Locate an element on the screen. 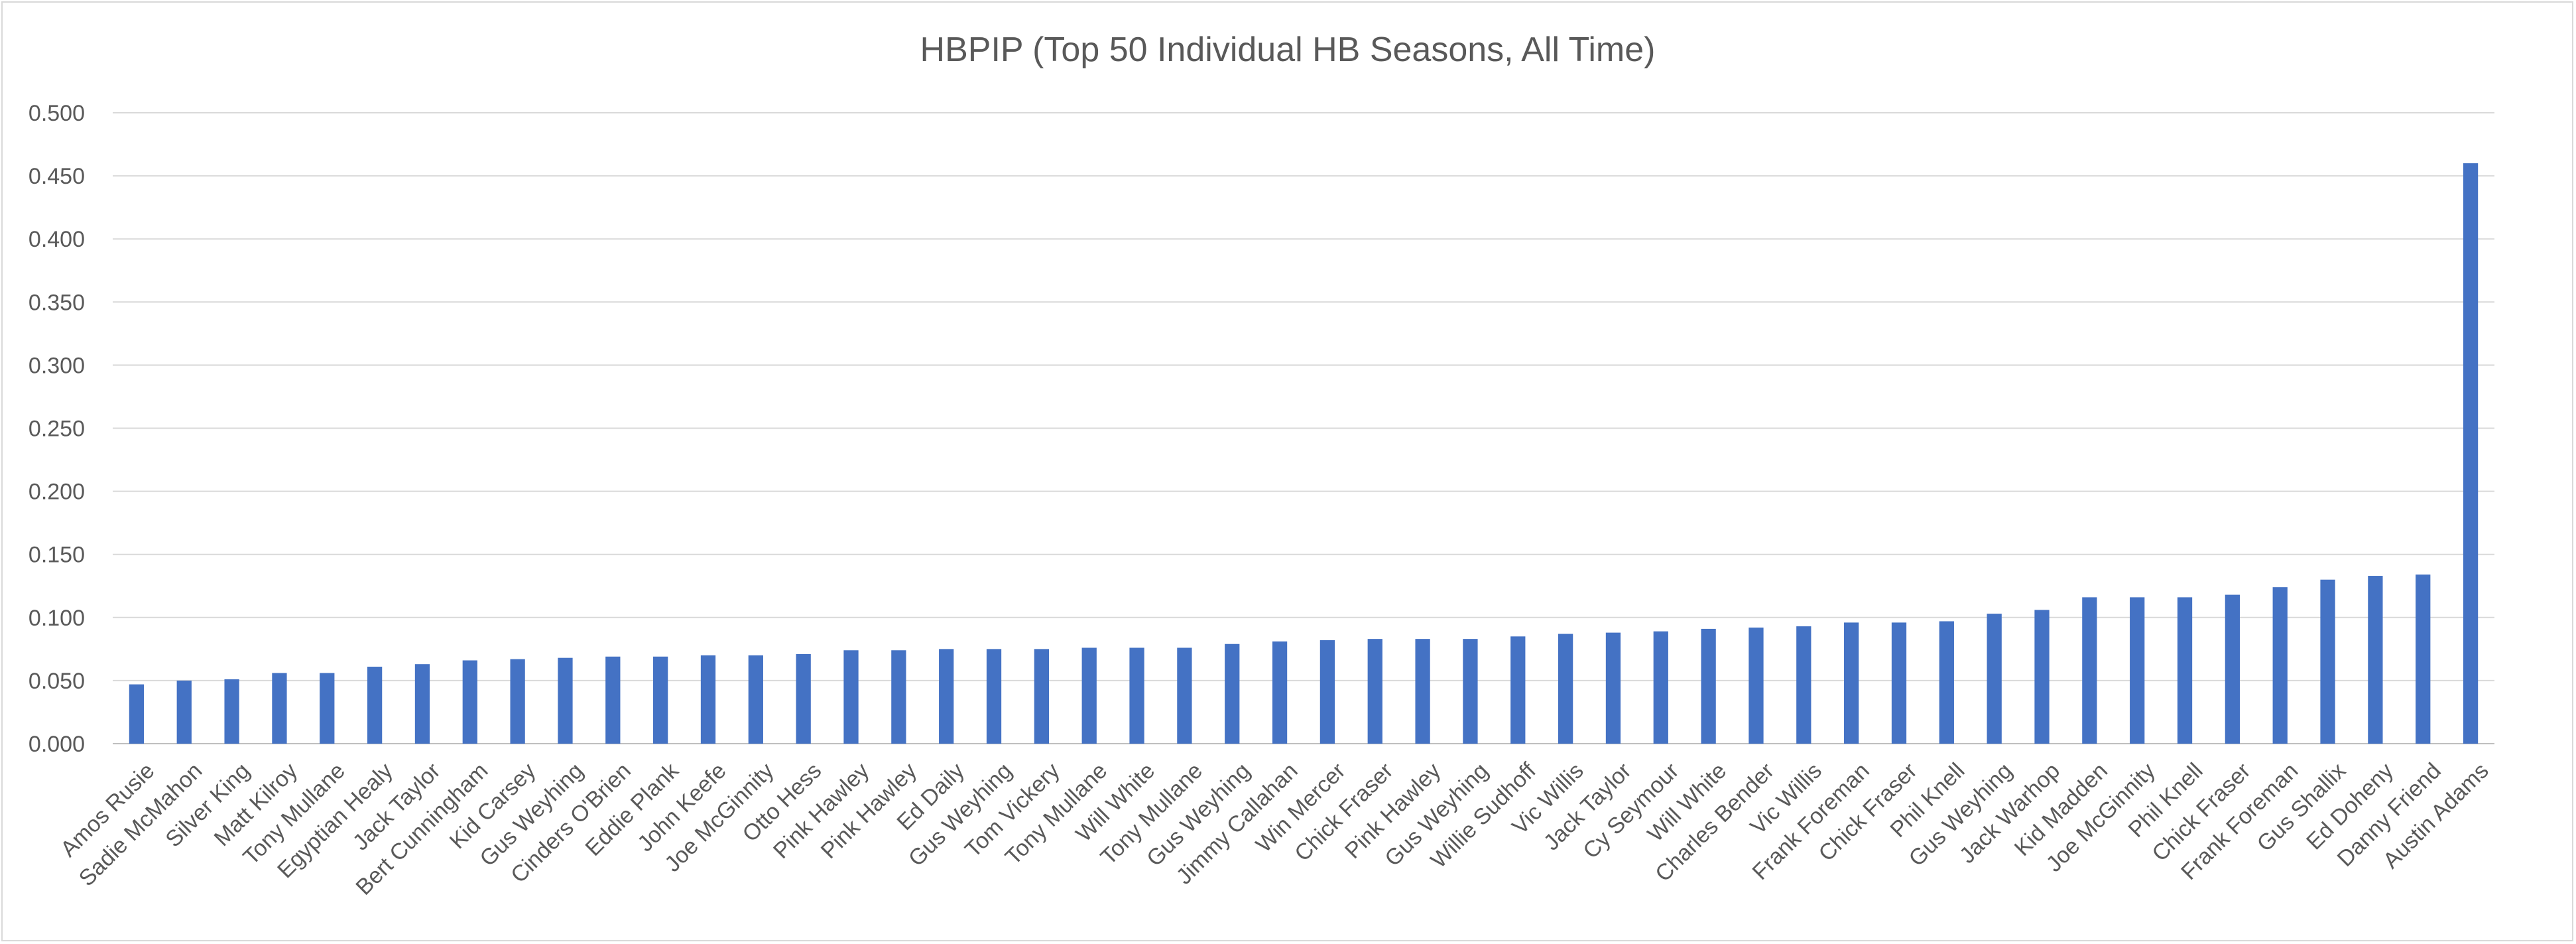 This screenshot has width=2576, height=944. y-tick-label: 0.000 is located at coordinates (57, 744).